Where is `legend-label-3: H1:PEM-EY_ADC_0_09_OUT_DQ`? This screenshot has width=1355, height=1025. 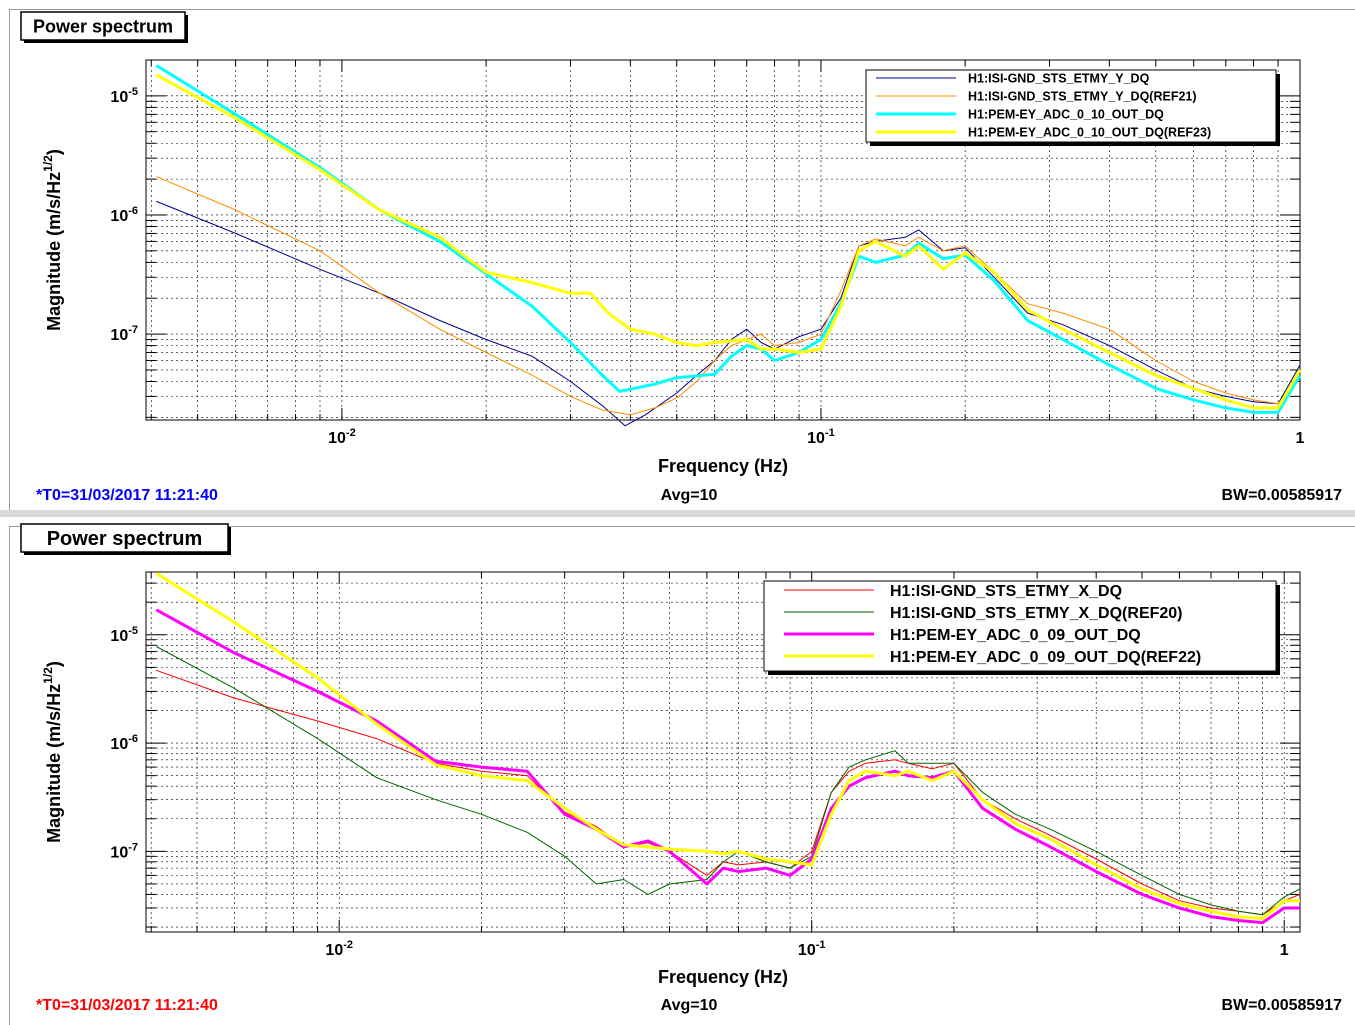 legend-label-3: H1:PEM-EY_ADC_0_09_OUT_DQ is located at coordinates (1015, 635).